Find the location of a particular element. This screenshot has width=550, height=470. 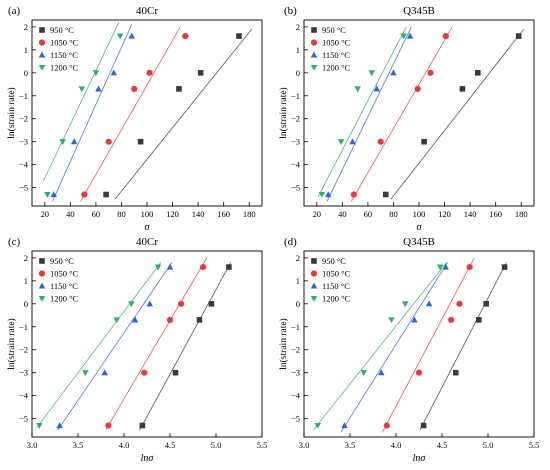

y-tick-label: 1 is located at coordinates (26, 50).